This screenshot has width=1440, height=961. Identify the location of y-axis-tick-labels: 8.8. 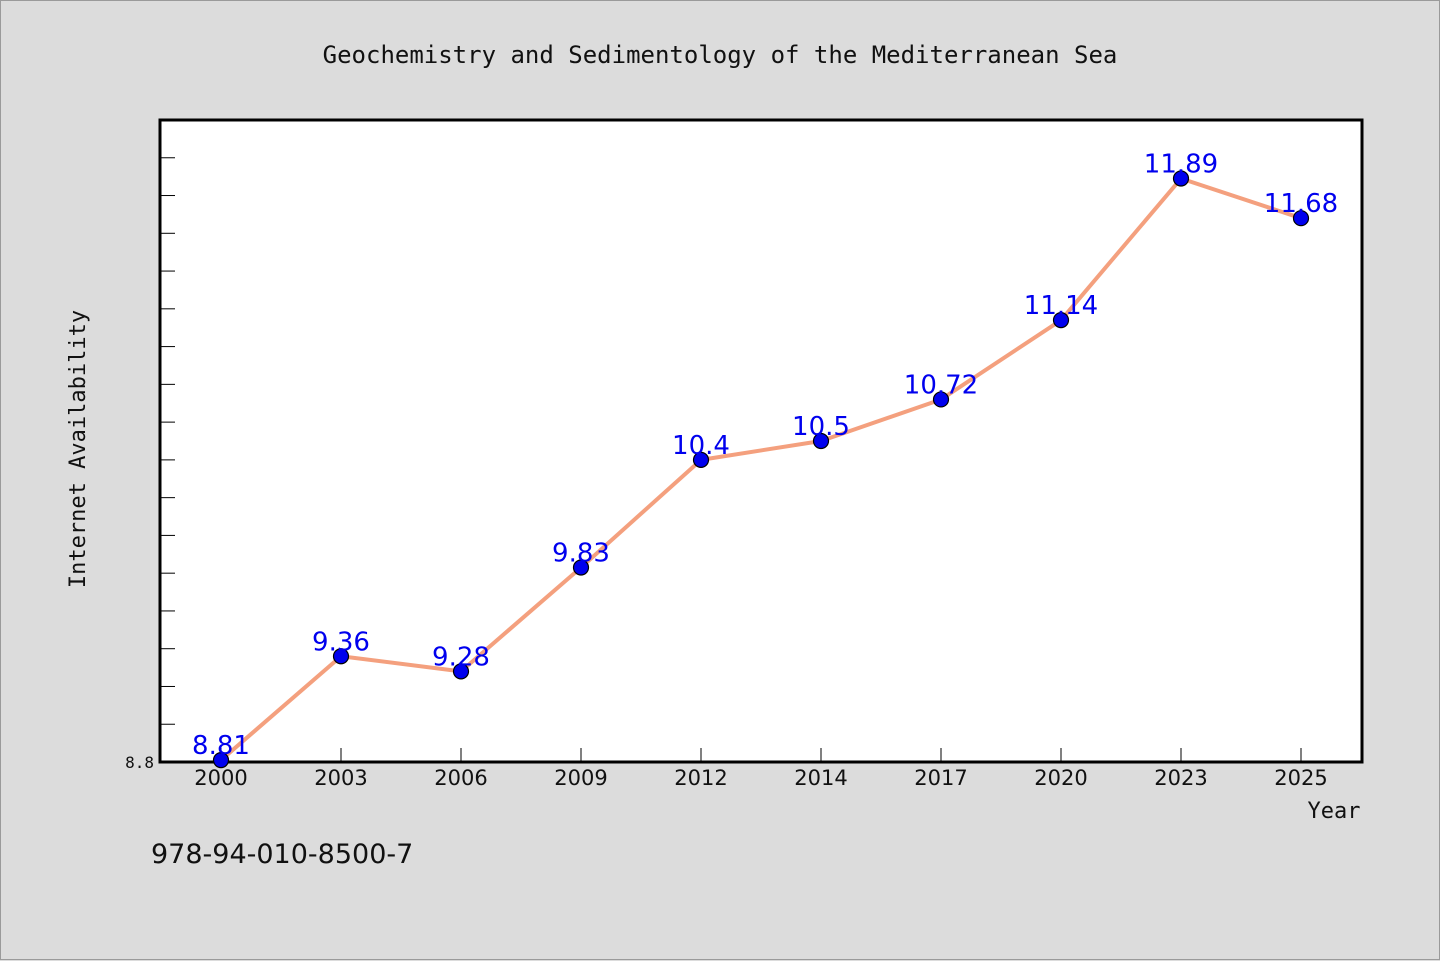
(139, 762).